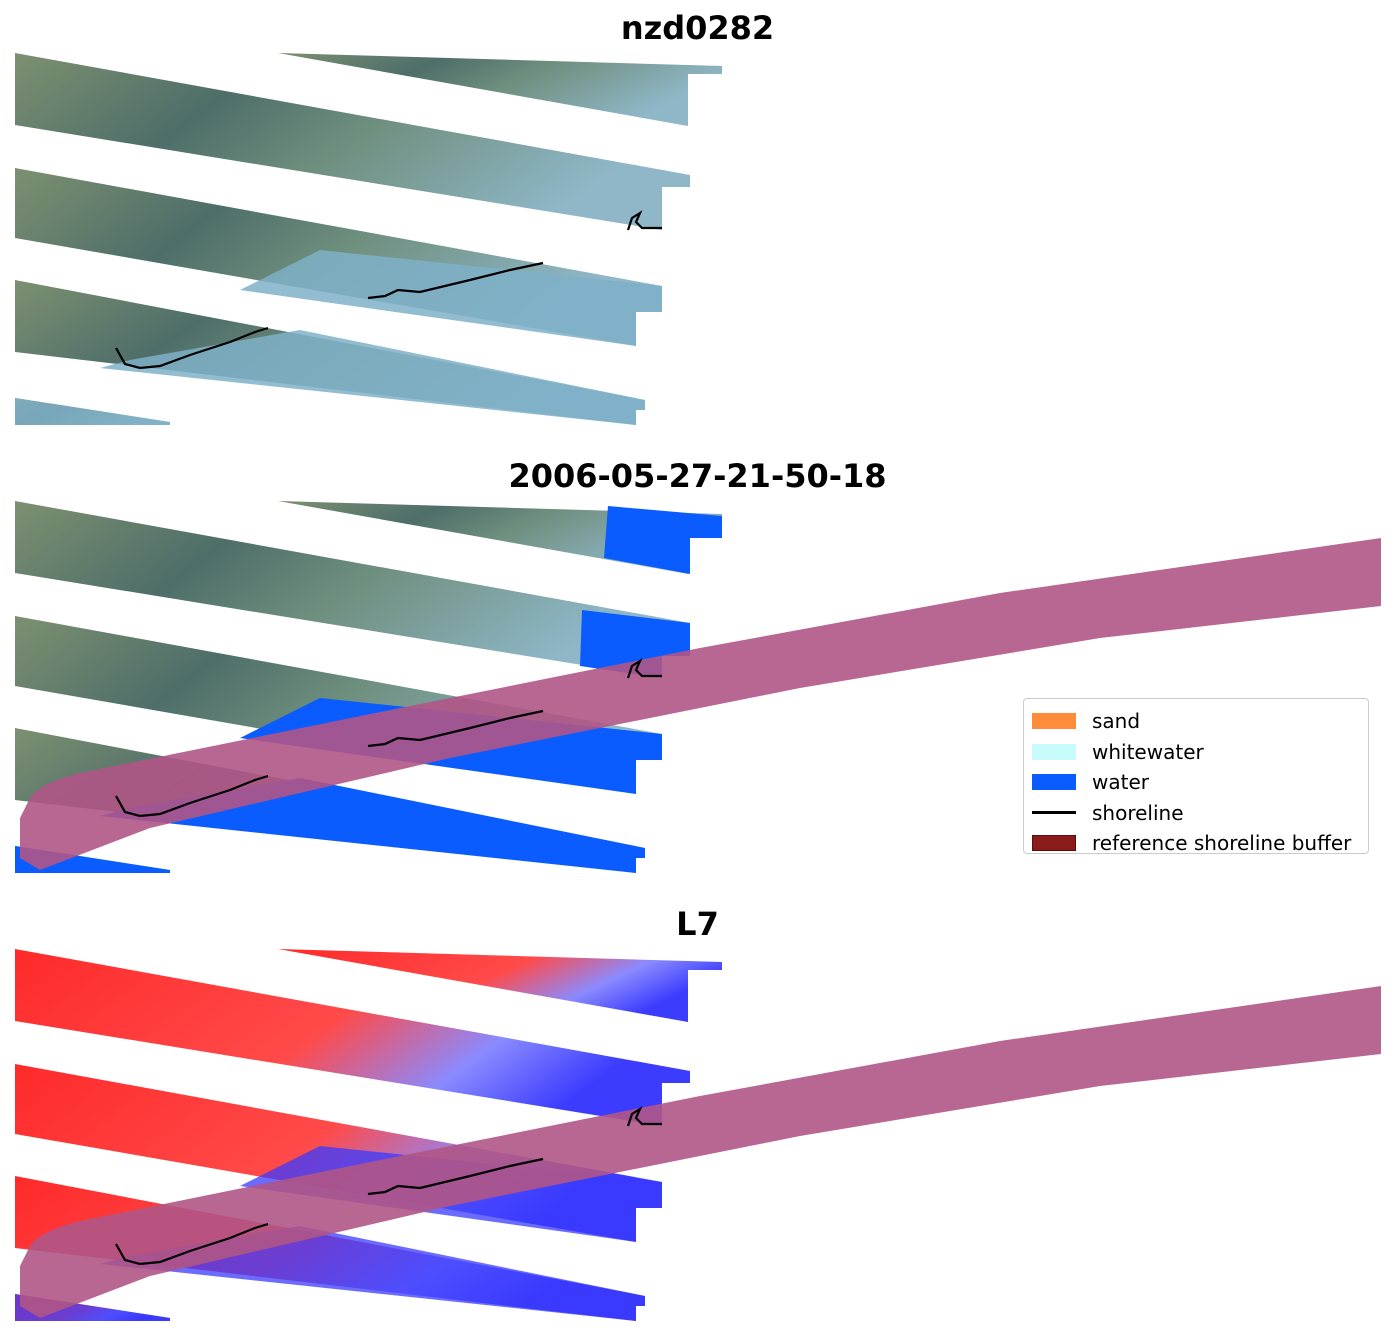  Describe the element at coordinates (697, 28) in the screenshot. I see `panel-title-rgb: nzd0282` at that location.